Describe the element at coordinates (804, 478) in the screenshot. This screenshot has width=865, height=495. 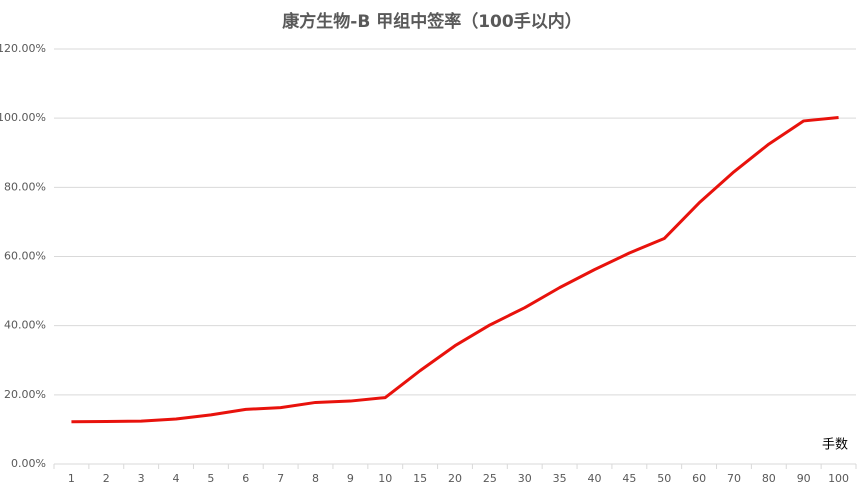
I see `x-tick-label: 90` at that location.